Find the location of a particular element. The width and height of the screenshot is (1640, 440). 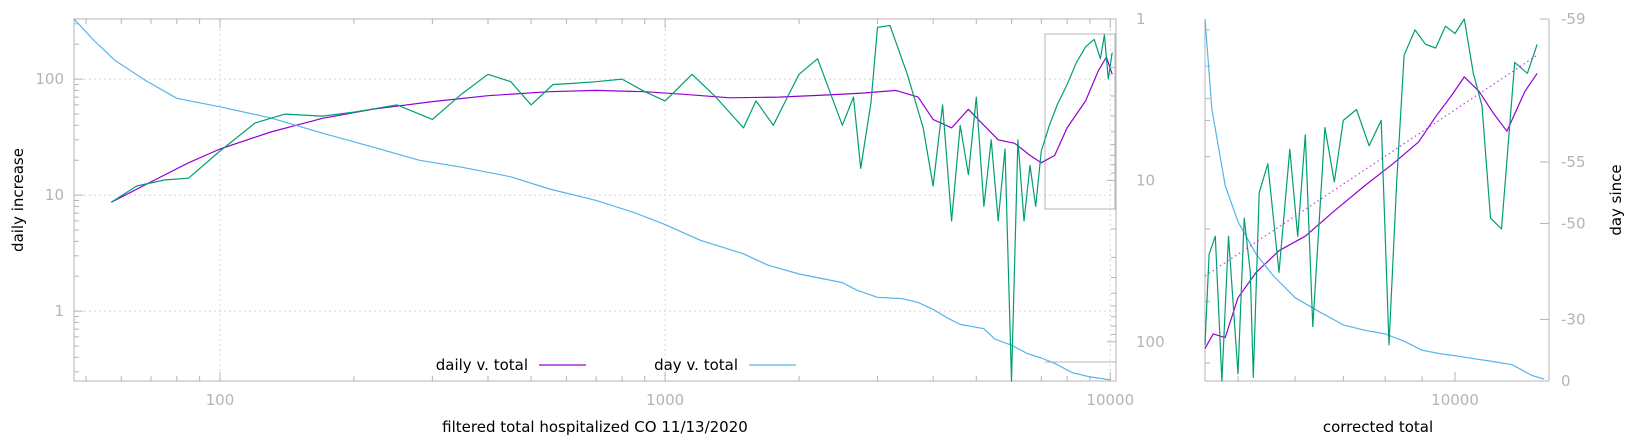

legend: daily v. total day v. total is located at coordinates (616, 365).